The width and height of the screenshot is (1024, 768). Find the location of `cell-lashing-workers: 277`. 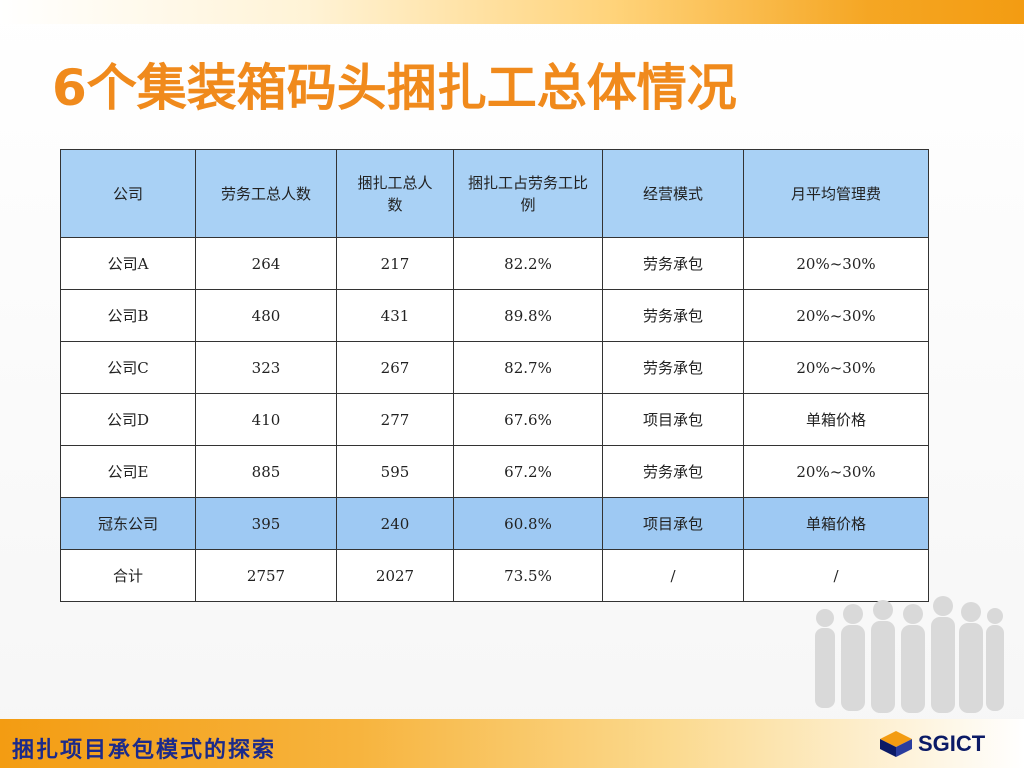

cell-lashing-workers: 277 is located at coordinates (395, 419).